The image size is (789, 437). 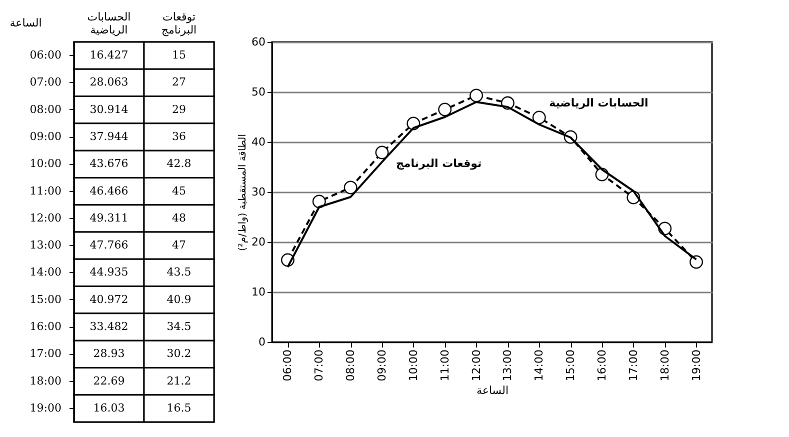 What do you see at coordinates (539, 366) in the screenshot?
I see `x-tick-label: 14:00` at bounding box center [539, 366].